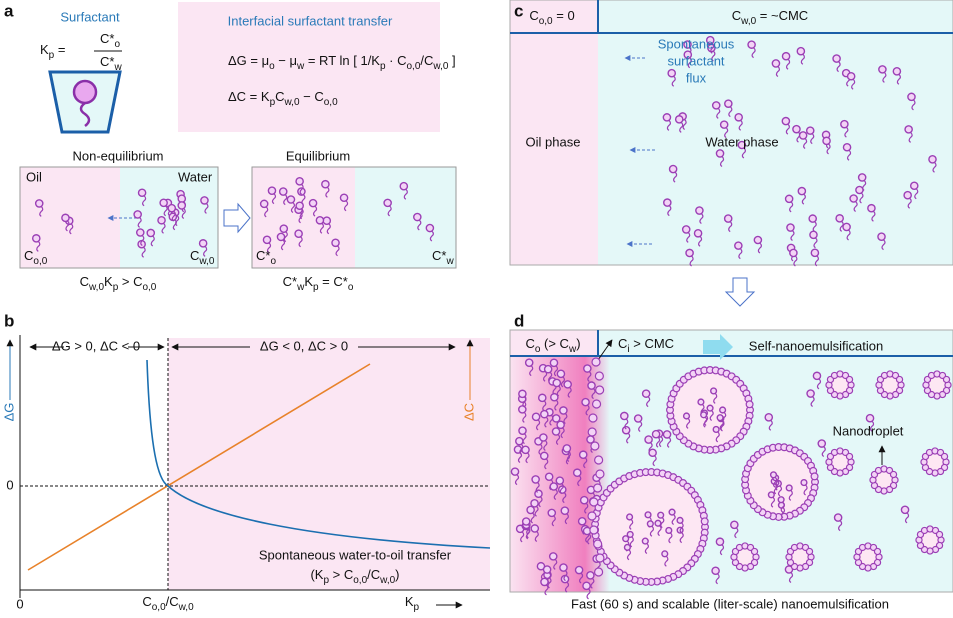  I want to click on surfactant-head, so click(85, 92).